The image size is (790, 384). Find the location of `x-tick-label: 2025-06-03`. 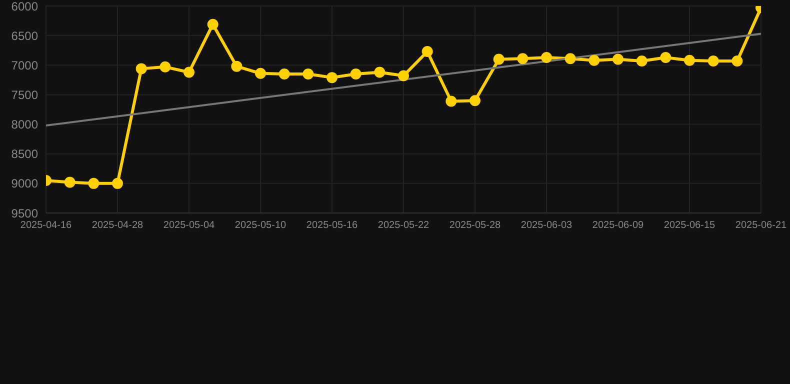

x-tick-label: 2025-06-03 is located at coordinates (546, 226).